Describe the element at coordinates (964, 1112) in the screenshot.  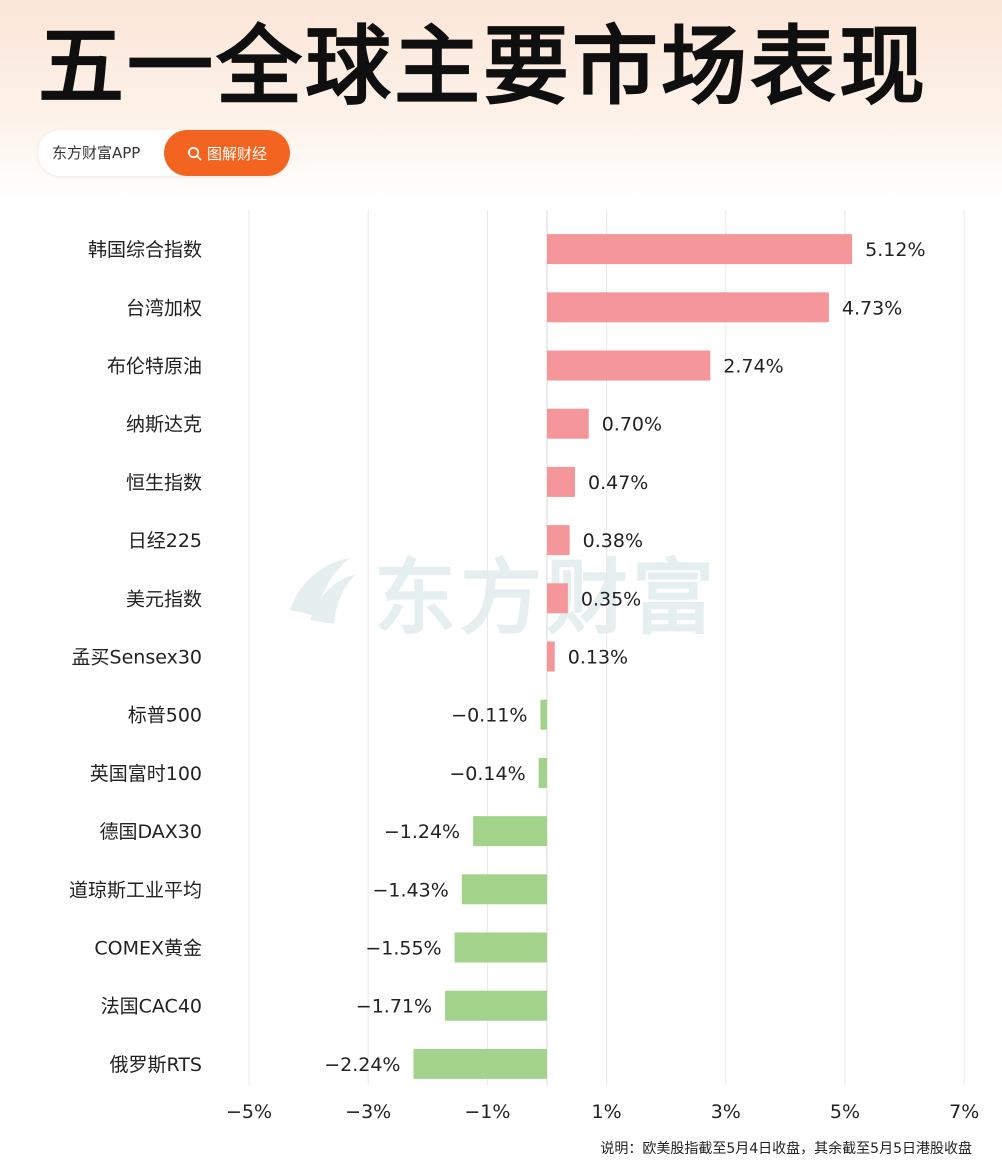
I see `x-tick-label: 7%` at that location.